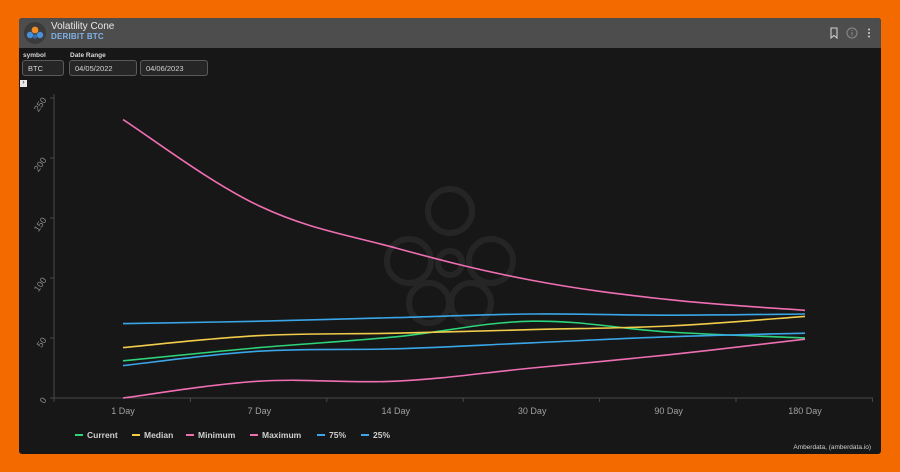  Describe the element at coordinates (464, 349) in the screenshot. I see `series-line-25pct` at that location.